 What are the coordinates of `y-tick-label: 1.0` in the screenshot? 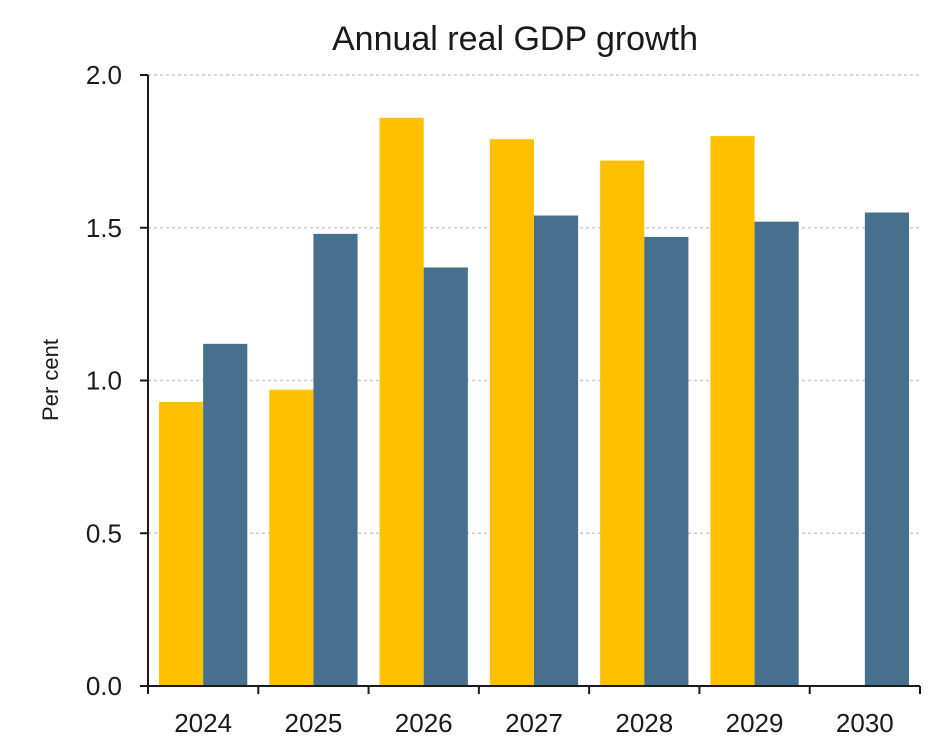 It's located at (104, 381).